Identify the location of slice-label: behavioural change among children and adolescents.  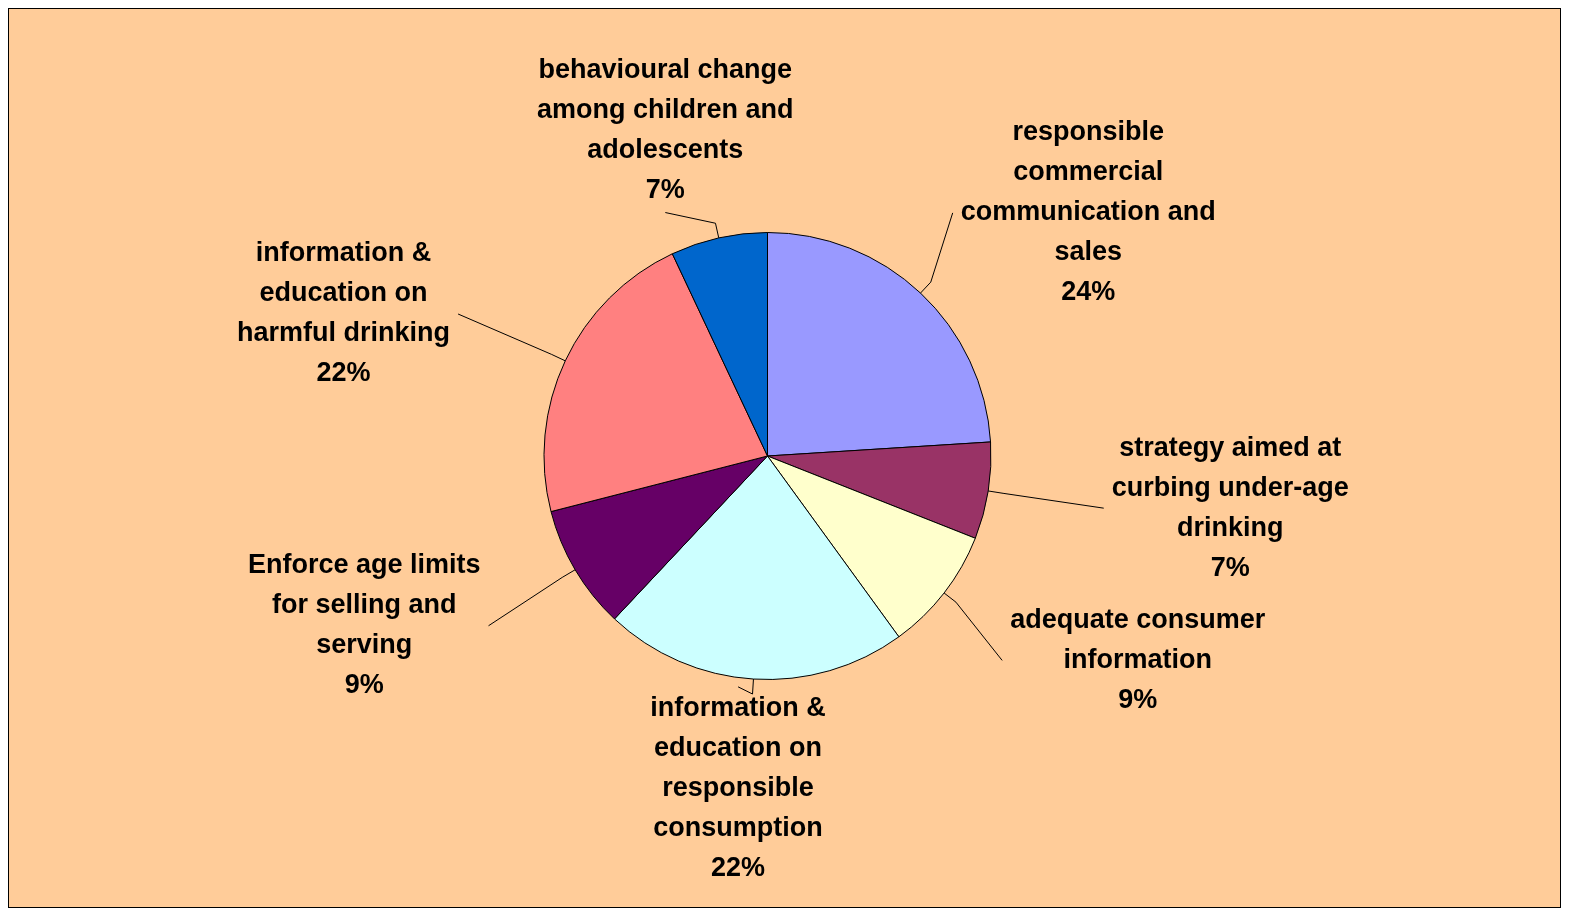
(665, 108).